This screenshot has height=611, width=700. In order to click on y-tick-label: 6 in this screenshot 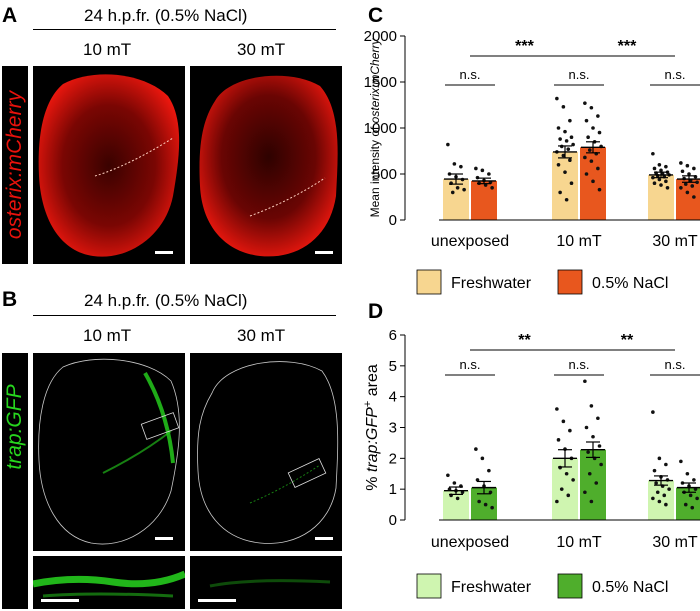, I will do `click(393, 335)`.